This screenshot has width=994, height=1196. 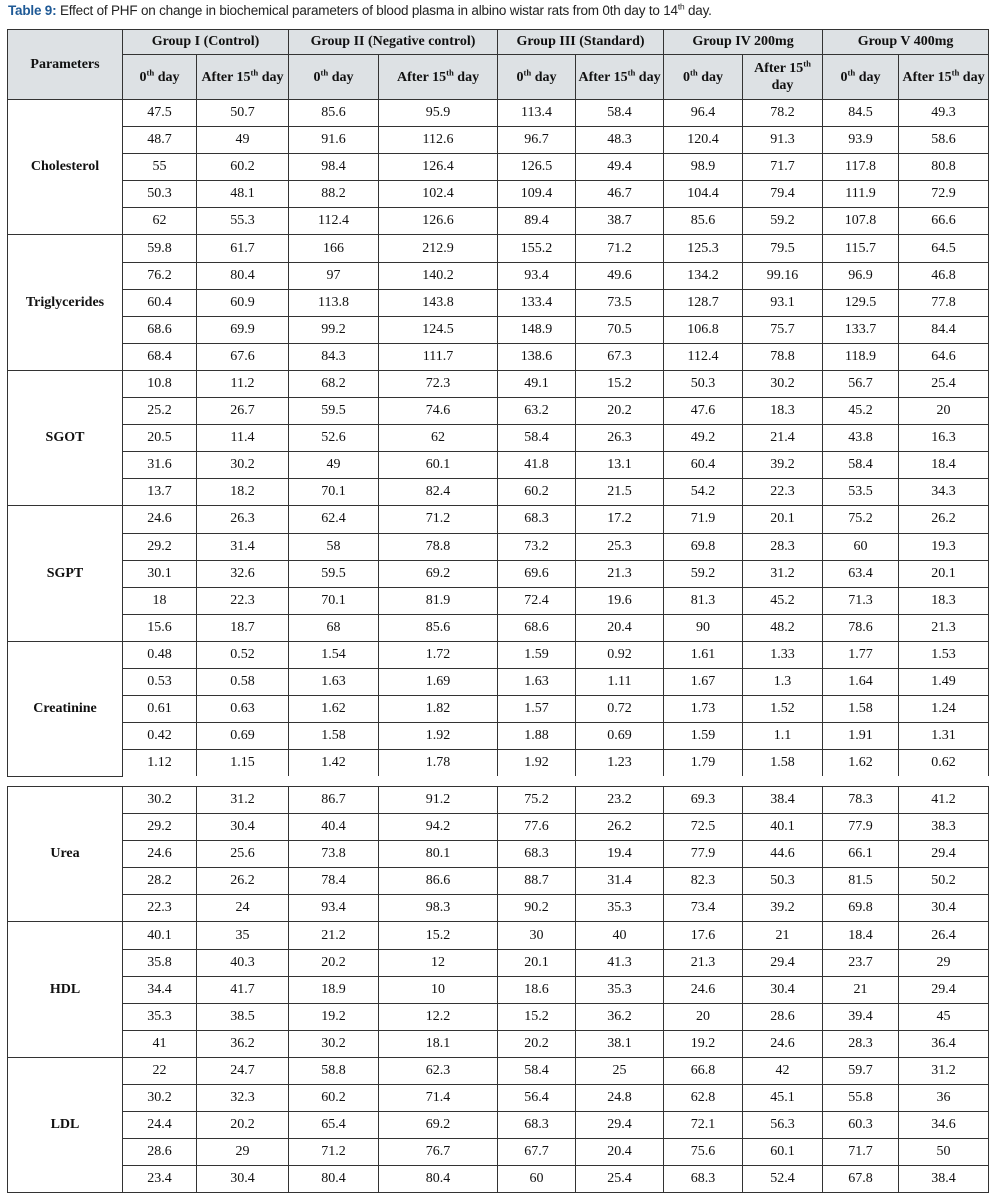 I want to click on table-cell: 71.7, so click(x=783, y=167).